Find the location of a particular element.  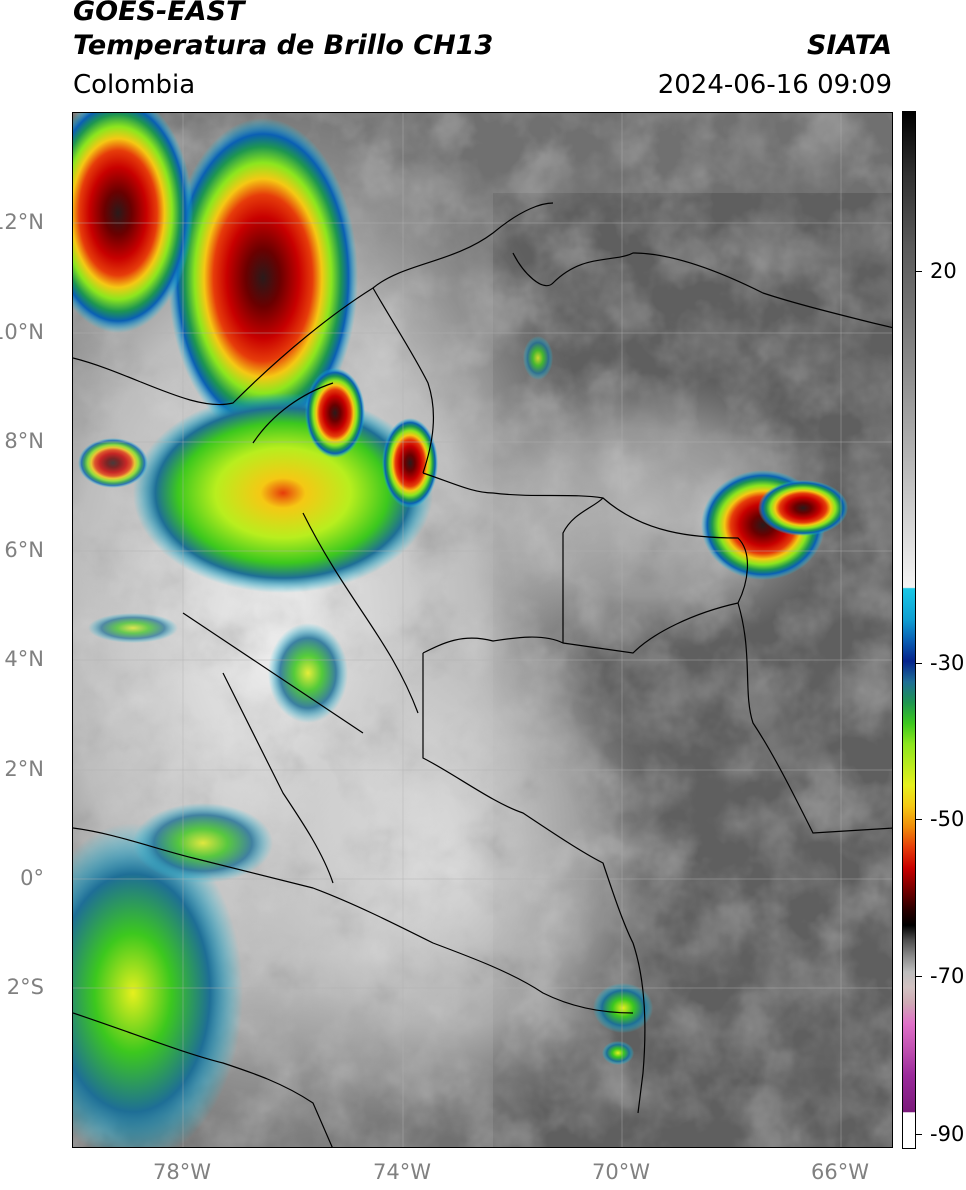

product-title: Temperatura de Brillo CH13 is located at coordinates (283, 45).